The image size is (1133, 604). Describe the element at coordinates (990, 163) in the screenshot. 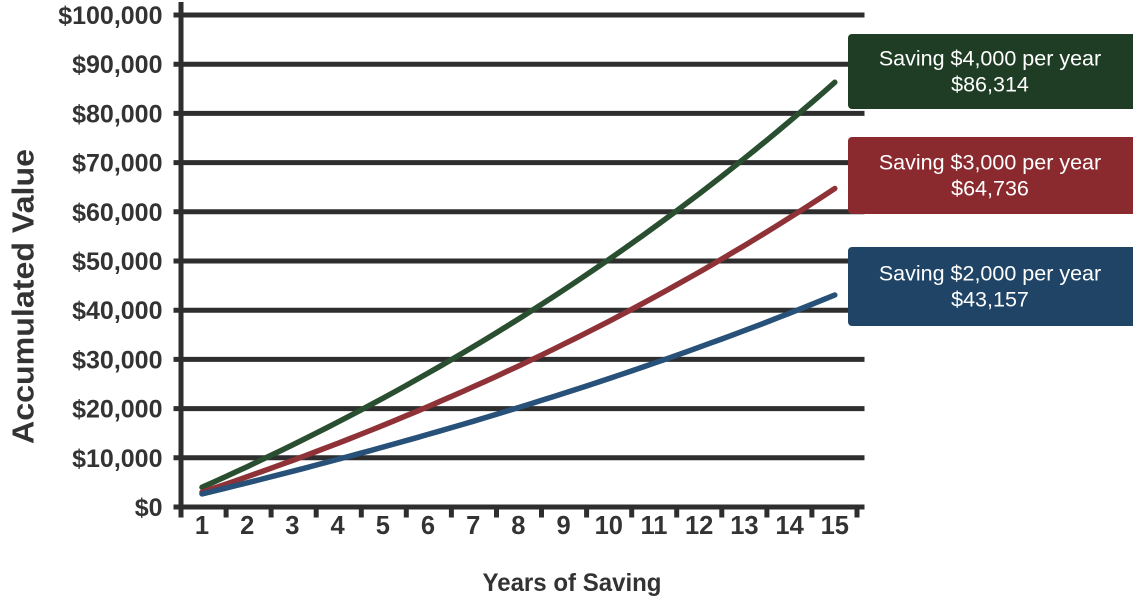

I see `svg-text: Saving $3,000 per year` at that location.